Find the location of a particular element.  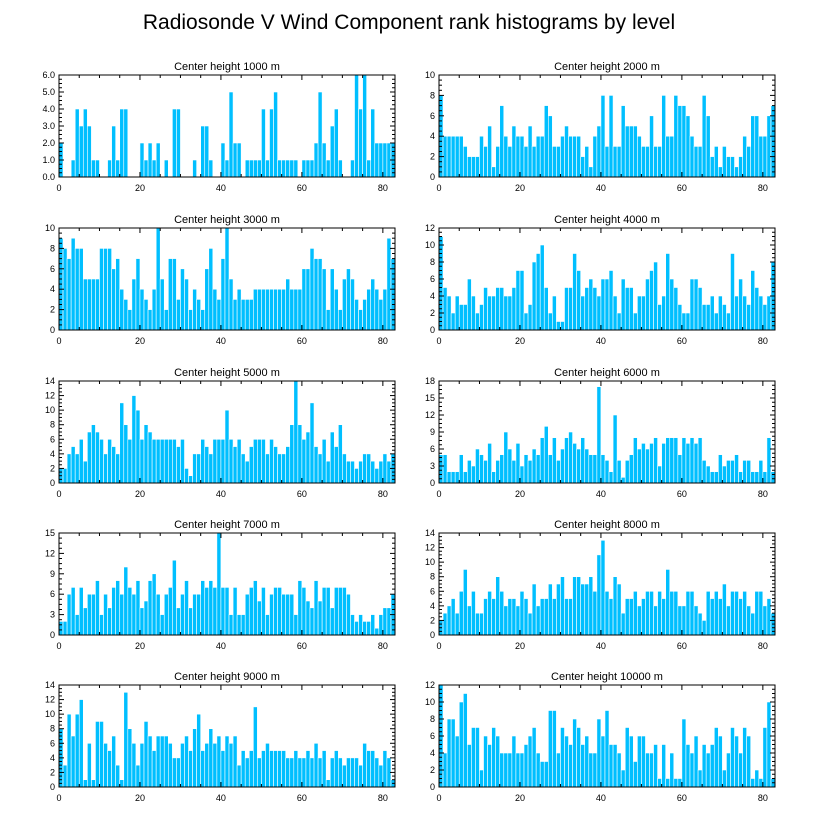

y-tick-label: 14 is located at coordinates (50, 685).